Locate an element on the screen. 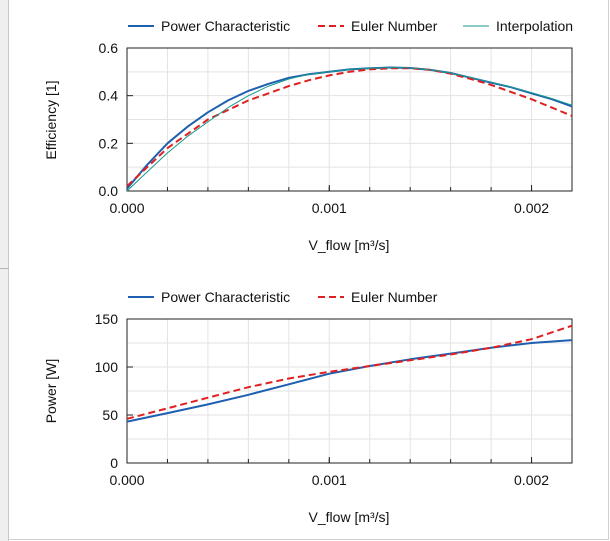 The height and width of the screenshot is (541, 610). power-legend: Power Characteristic Euler Number is located at coordinates (283, 297).